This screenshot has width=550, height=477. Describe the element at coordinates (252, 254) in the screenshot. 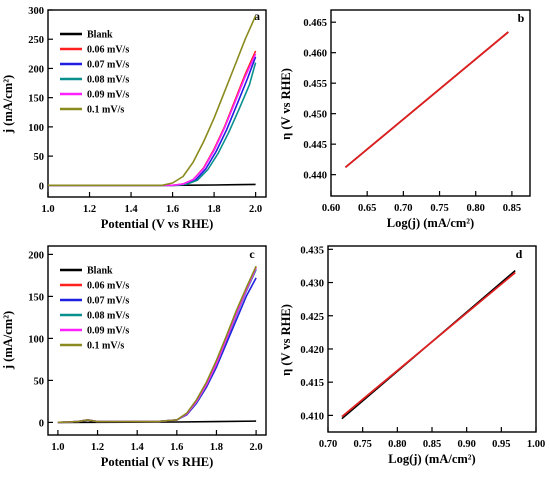

I see `panel-letter: c` at that location.